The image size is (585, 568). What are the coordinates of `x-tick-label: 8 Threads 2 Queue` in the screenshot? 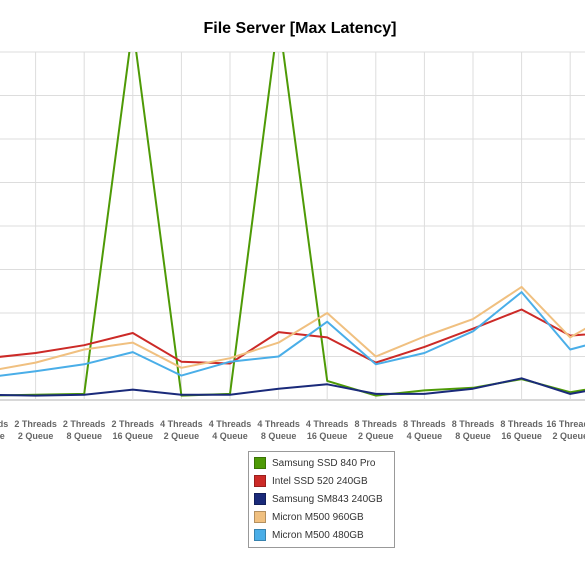 It's located at (376, 430).